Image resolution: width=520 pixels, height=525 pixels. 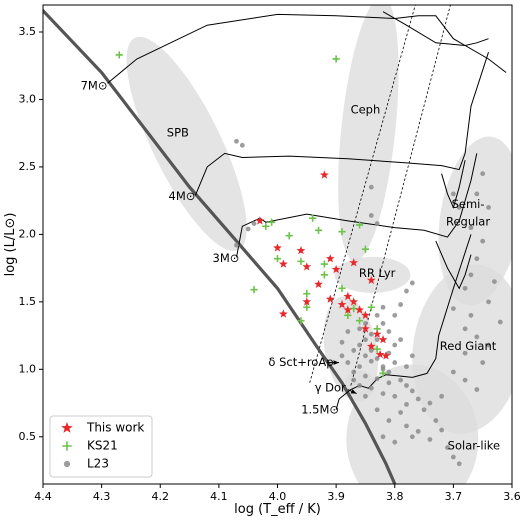 What do you see at coordinates (453, 184) in the screenshot?
I see `track-branch-a` at bounding box center [453, 184].